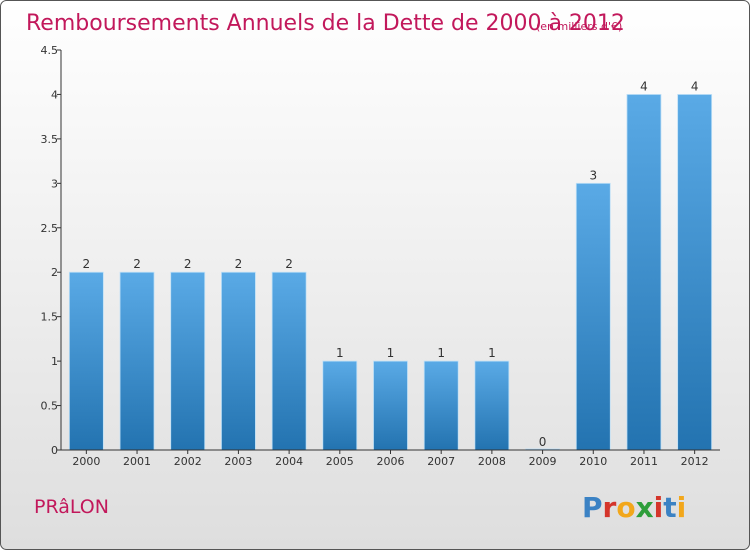 The height and width of the screenshot is (550, 750). What do you see at coordinates (50, 228) in the screenshot?
I see `y-tick-label: 2.5` at bounding box center [50, 228].